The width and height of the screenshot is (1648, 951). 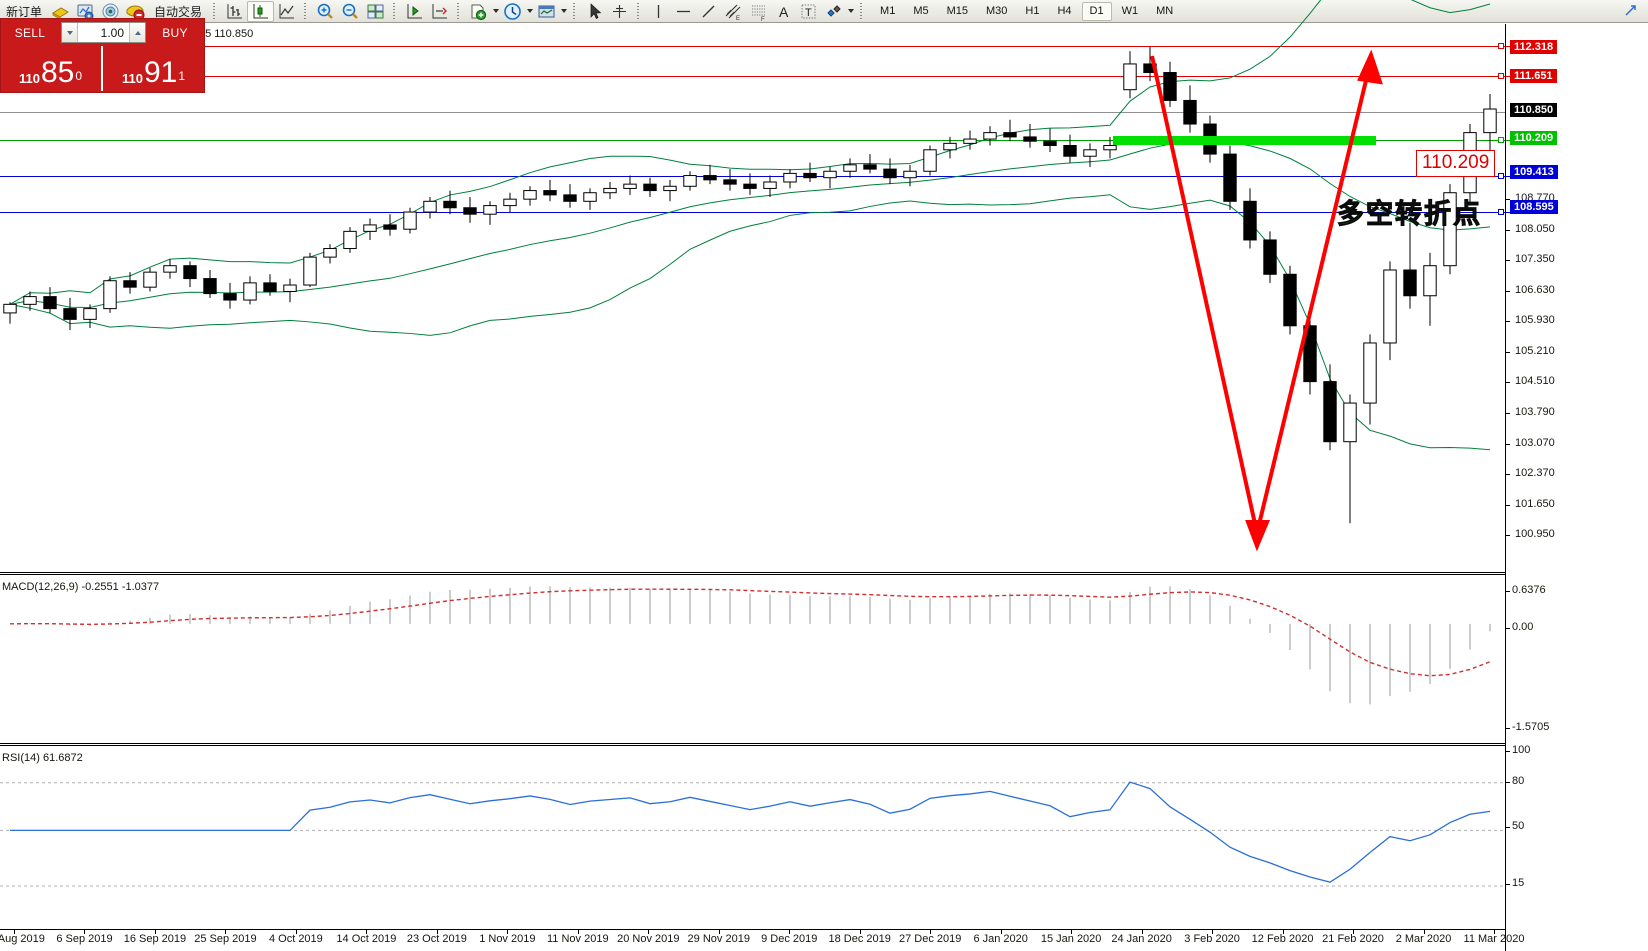 What do you see at coordinates (752, 744) in the screenshot?
I see `rsi-pane-divider` at bounding box center [752, 744].